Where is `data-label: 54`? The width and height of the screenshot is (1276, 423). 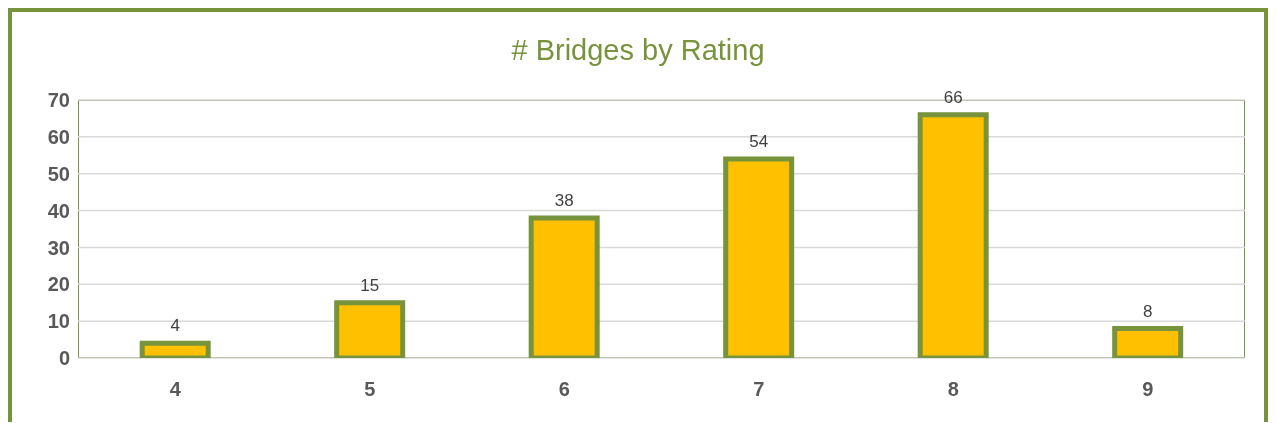
data-label: 54 is located at coordinates (759, 141).